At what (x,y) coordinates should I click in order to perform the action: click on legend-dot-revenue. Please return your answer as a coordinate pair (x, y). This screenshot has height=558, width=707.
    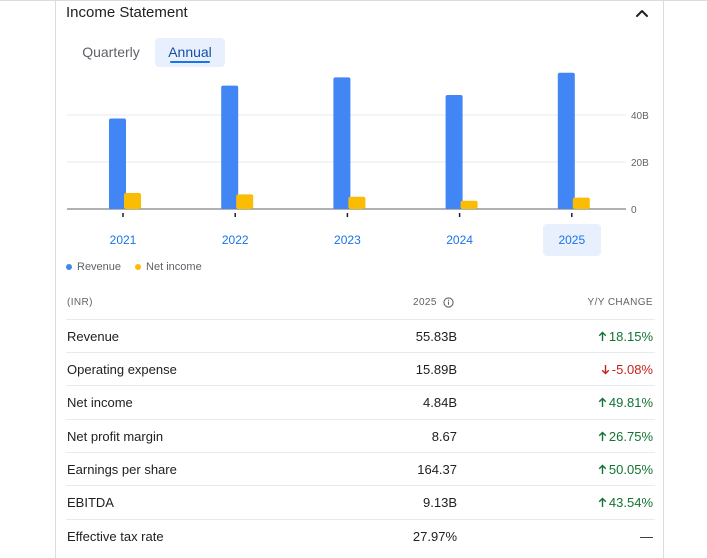
    Looking at the image, I should click on (69, 267).